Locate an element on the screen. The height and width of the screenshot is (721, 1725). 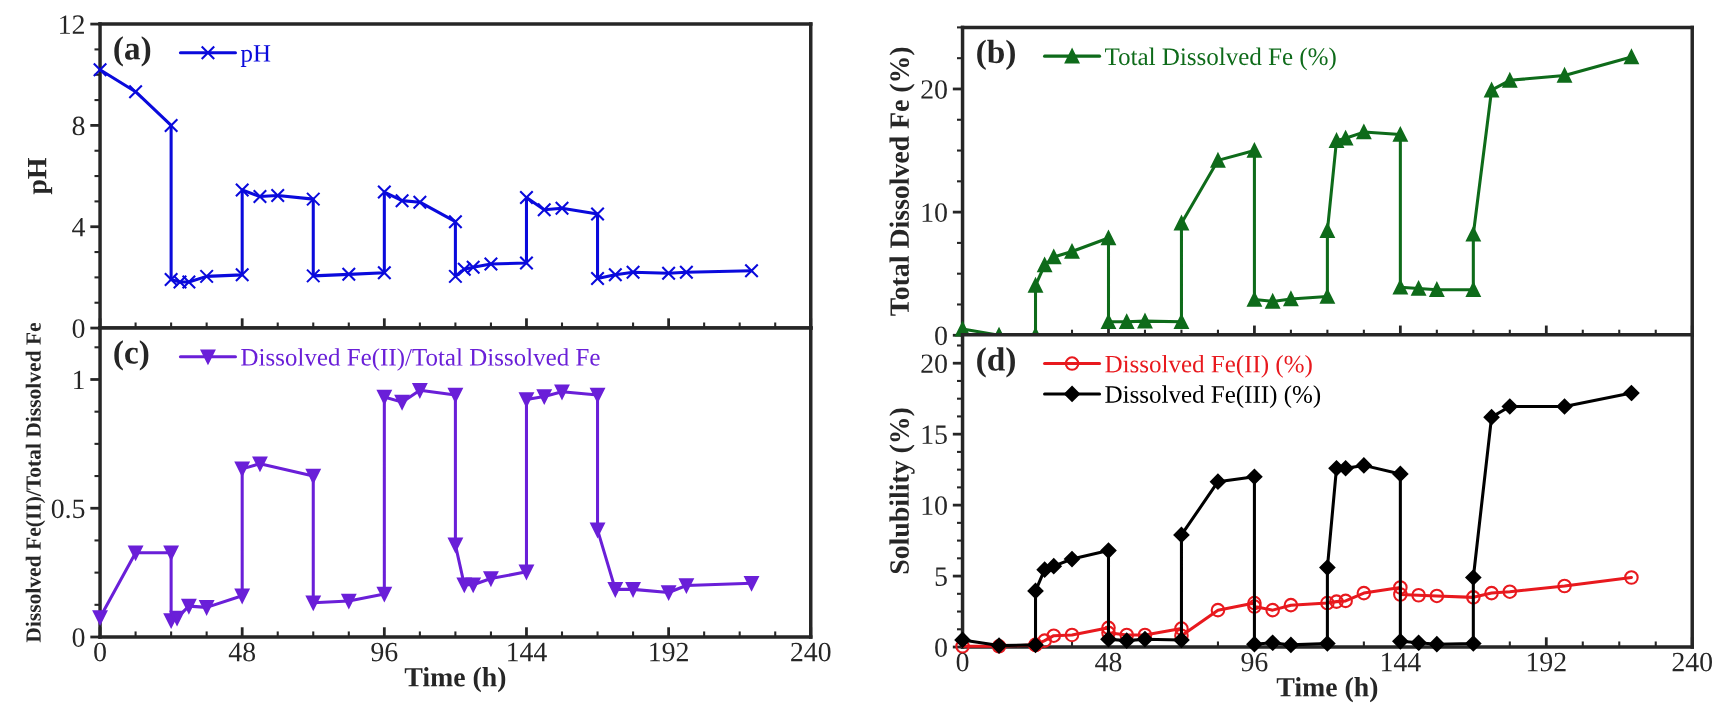
y-tick-label: 0.5 is located at coordinates (68, 509).